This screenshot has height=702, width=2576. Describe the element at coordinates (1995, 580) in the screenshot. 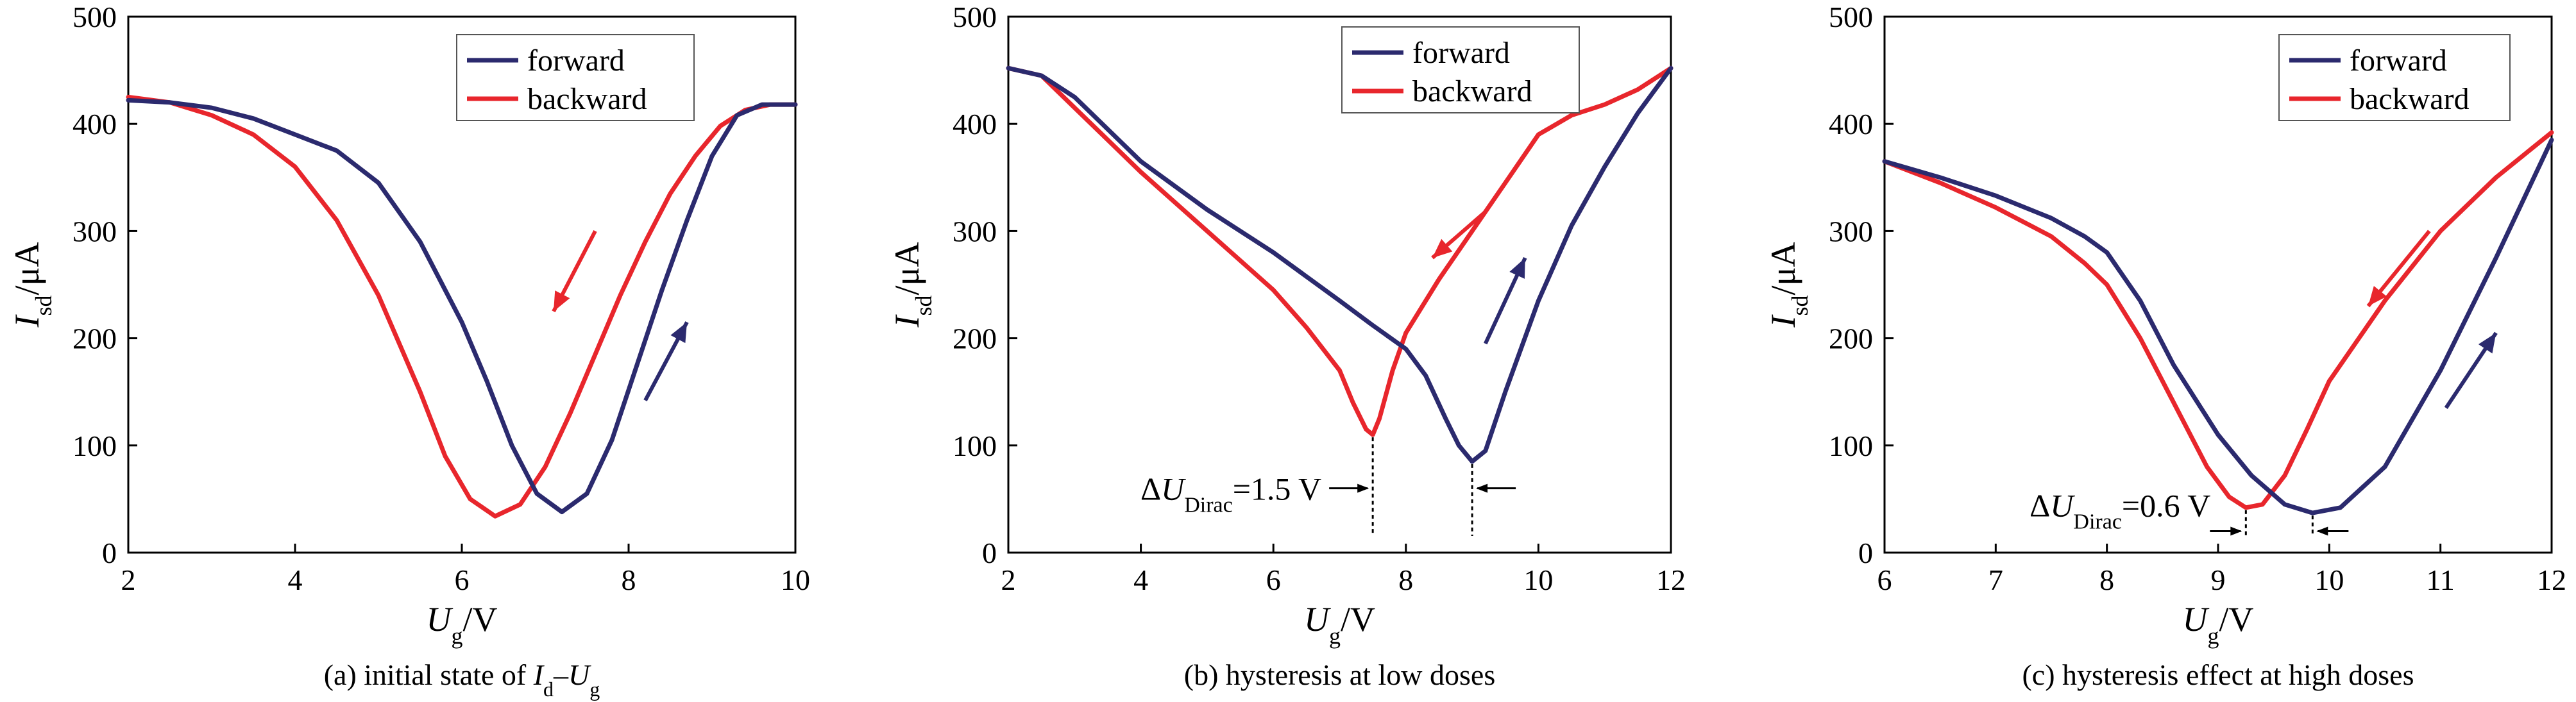

I see `x-tick-label: 7` at that location.